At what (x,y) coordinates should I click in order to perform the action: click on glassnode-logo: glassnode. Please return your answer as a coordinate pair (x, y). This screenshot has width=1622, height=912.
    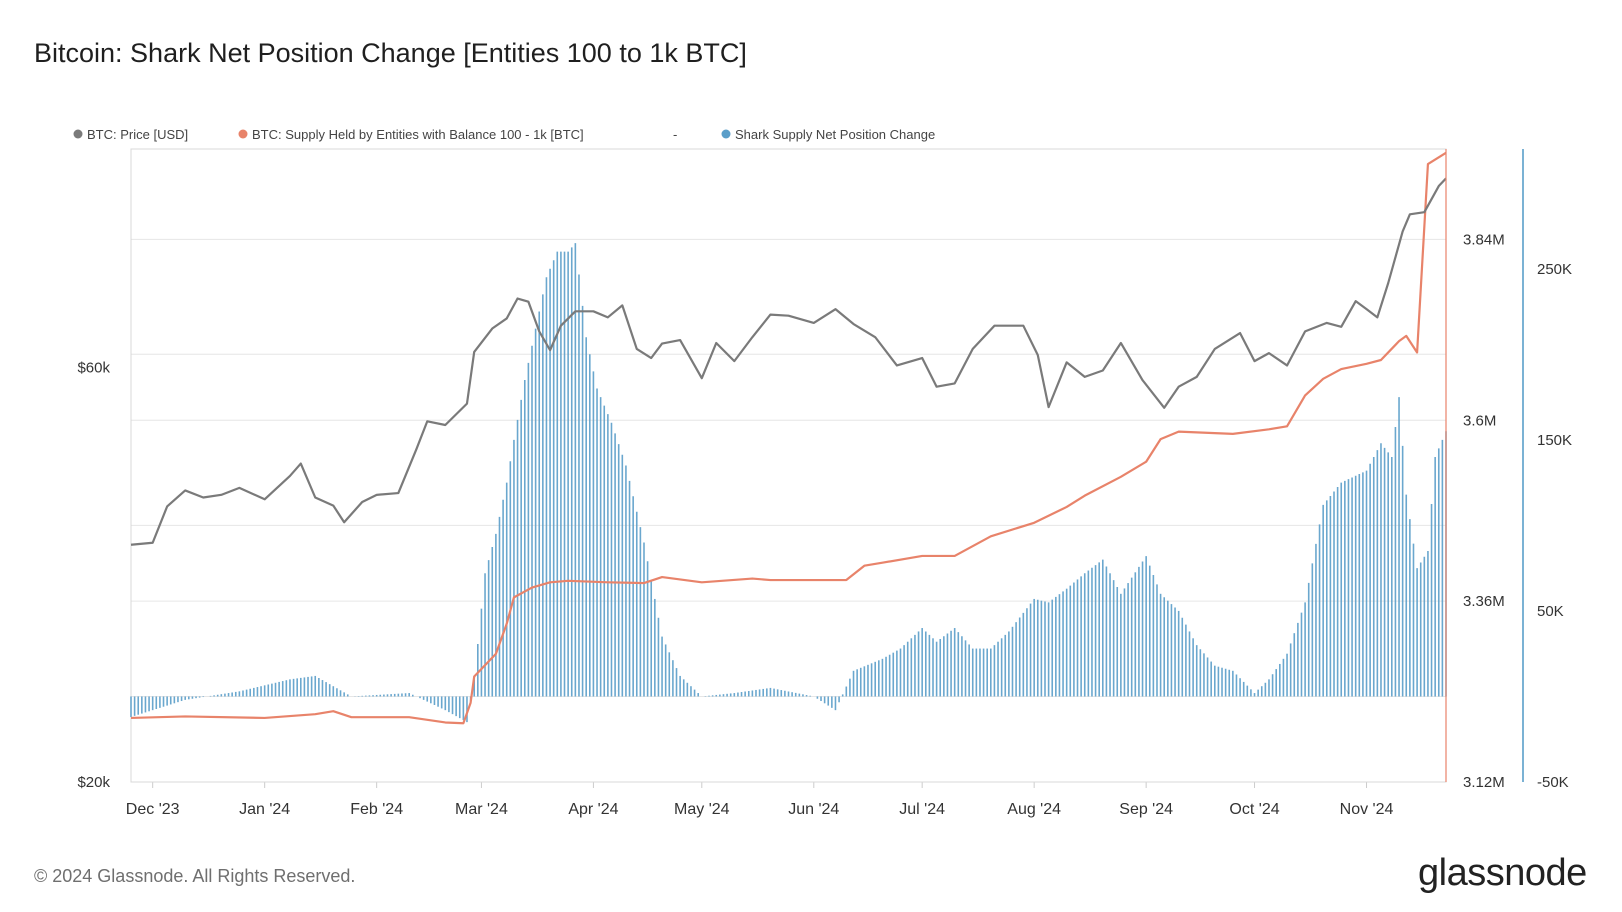
    Looking at the image, I should click on (1502, 873).